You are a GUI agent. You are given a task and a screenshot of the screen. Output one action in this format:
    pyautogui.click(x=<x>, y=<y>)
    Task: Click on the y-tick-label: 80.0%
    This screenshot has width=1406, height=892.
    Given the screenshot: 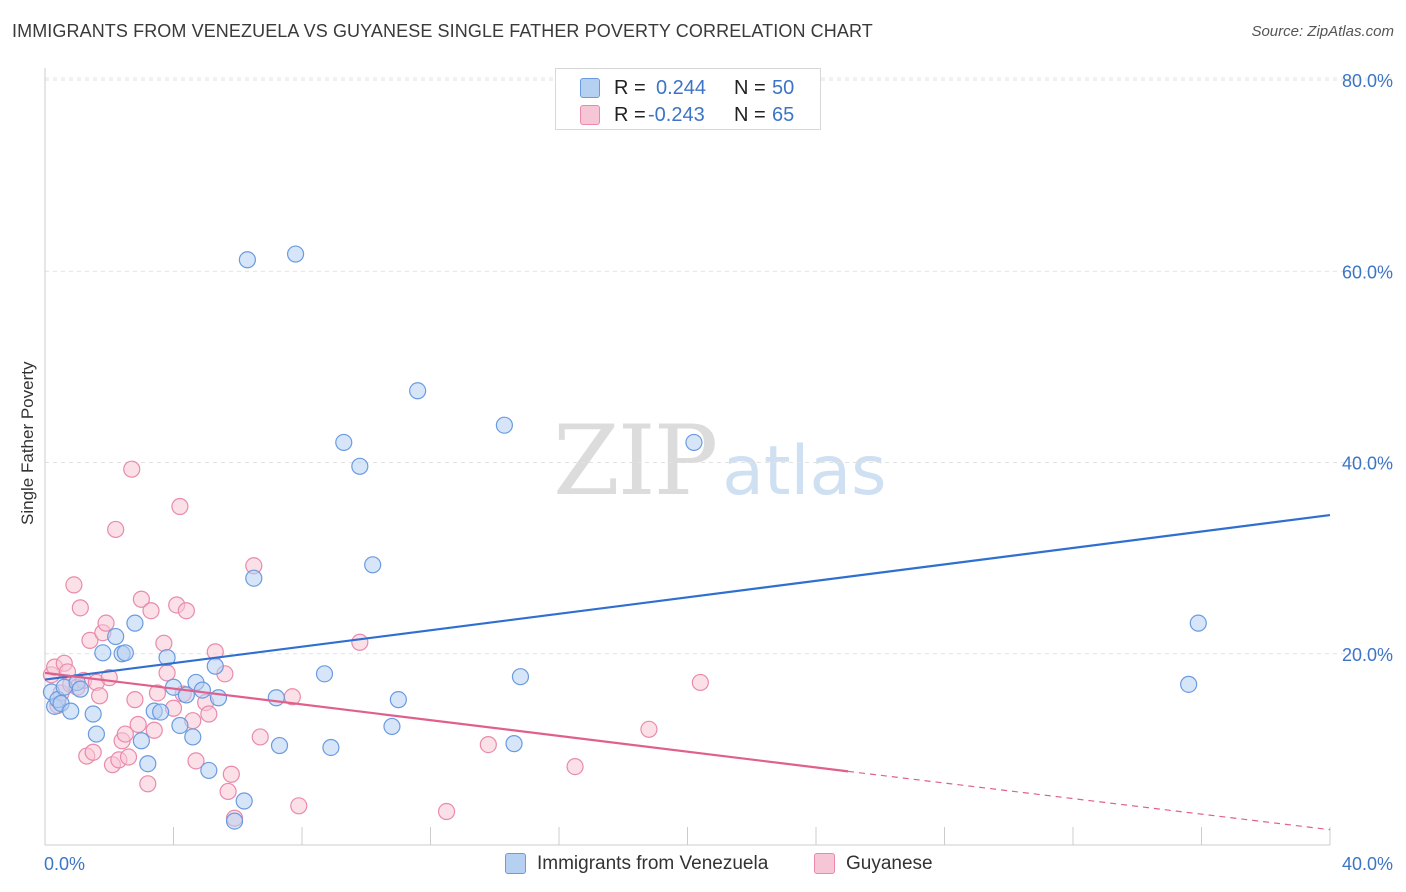 What is the action you would take?
    pyautogui.click(x=1367, y=81)
    